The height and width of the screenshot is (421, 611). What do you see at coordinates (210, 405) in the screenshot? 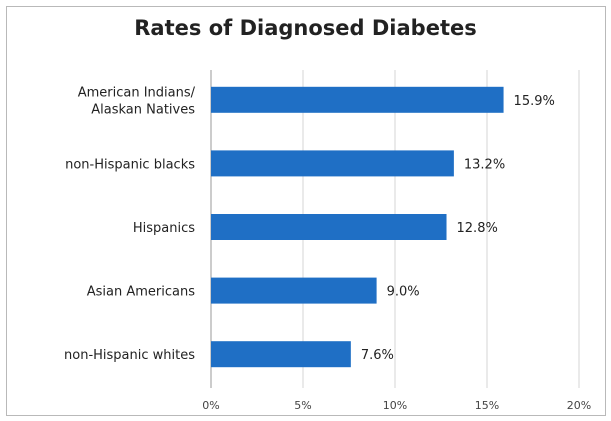
I see `x-tick-label: 0%` at bounding box center [210, 405].